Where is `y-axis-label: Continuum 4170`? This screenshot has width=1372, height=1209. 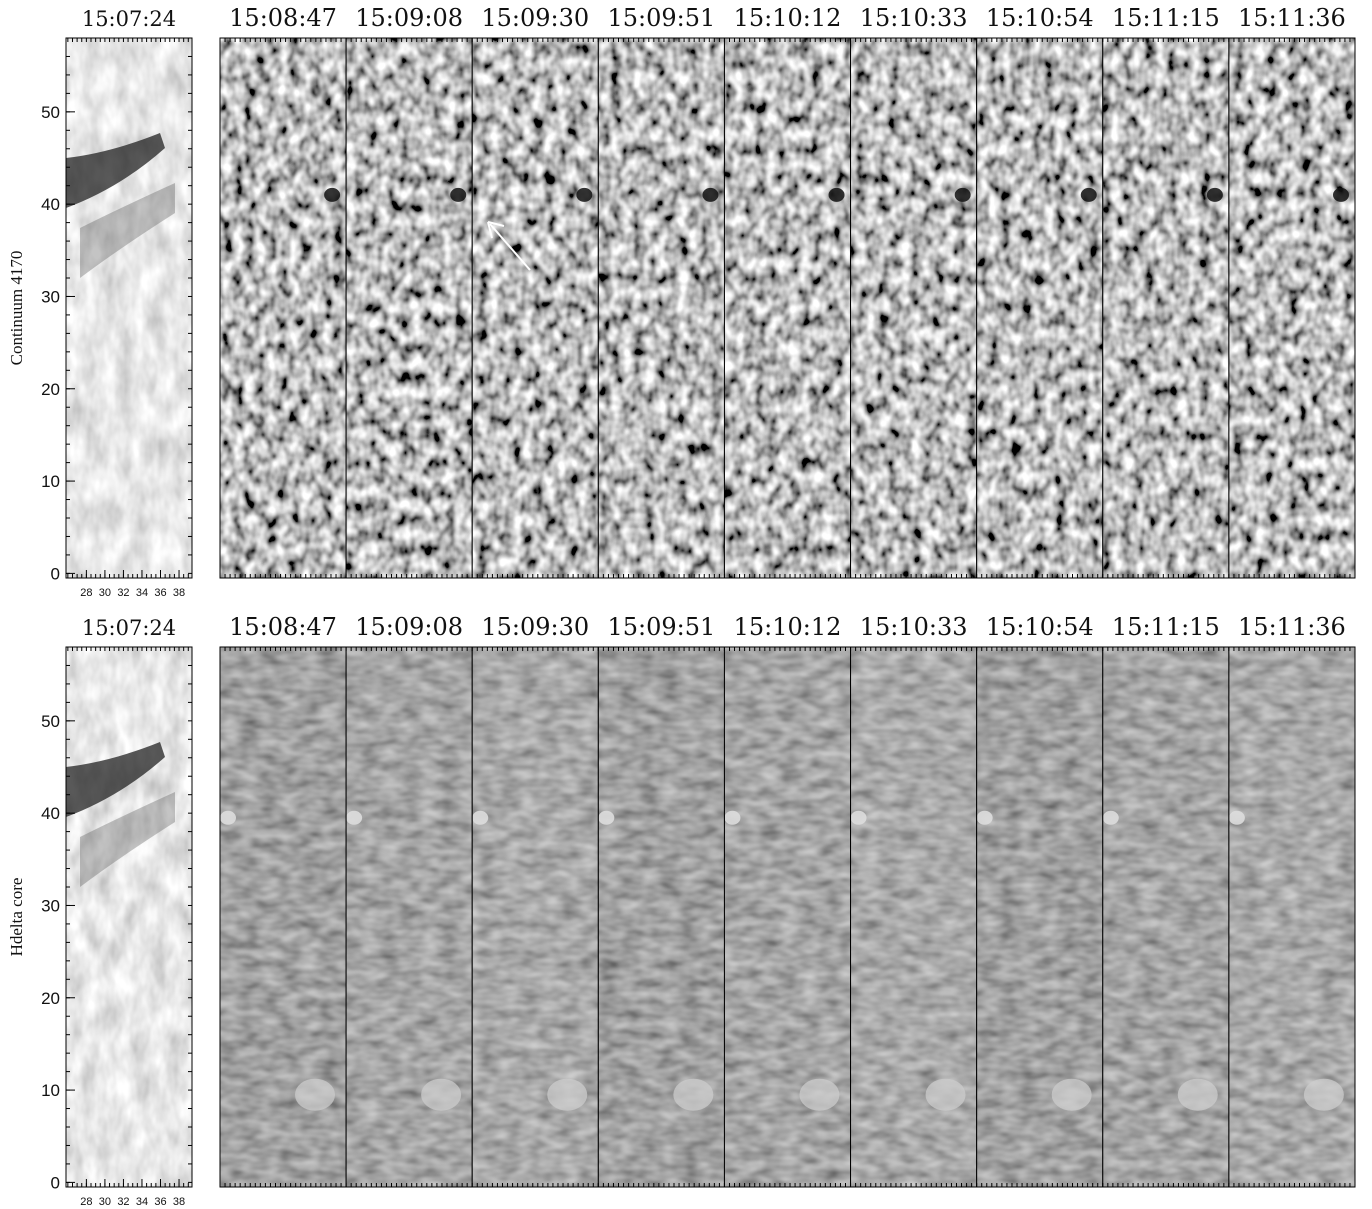 y-axis-label: Continuum 4170 is located at coordinates (16, 308).